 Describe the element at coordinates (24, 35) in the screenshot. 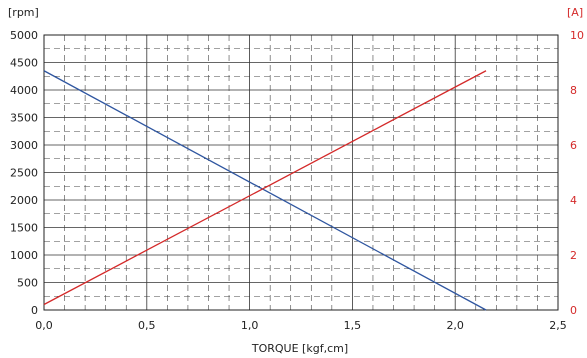

I see `left-tick-label: 5000` at that location.